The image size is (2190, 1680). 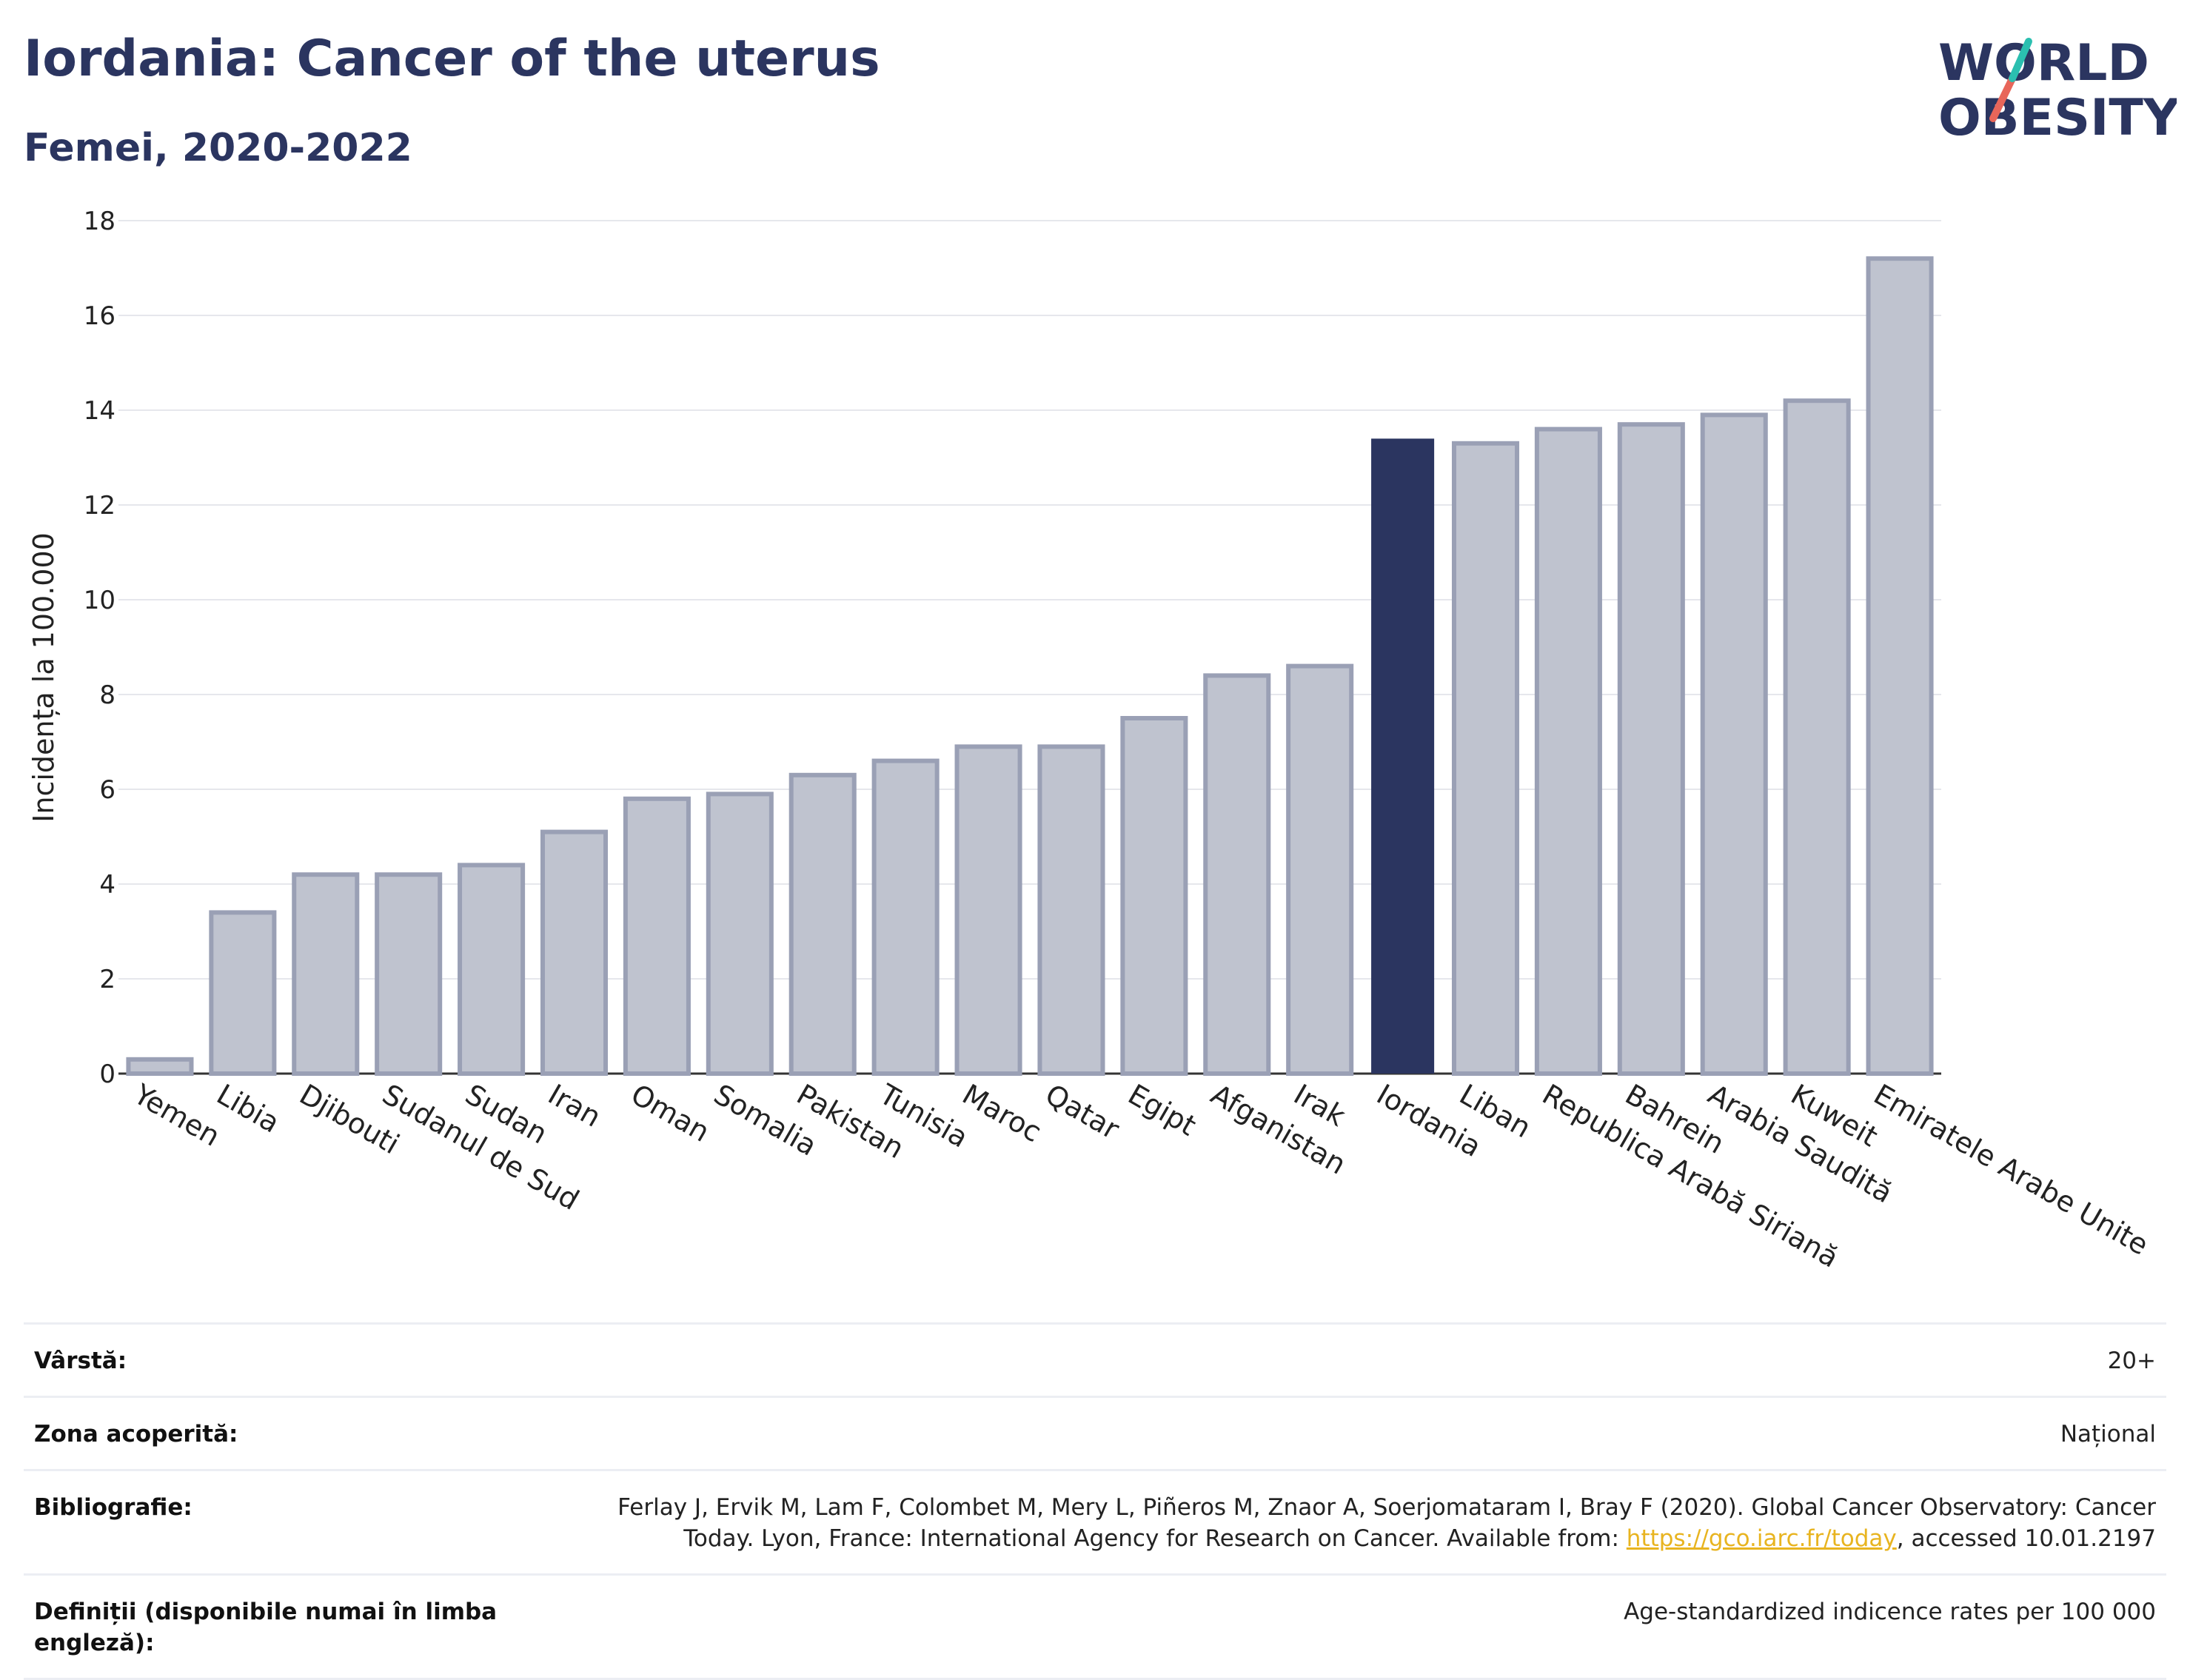 I want to click on page-title: Iordania: Cancer of the uterus, so click(x=452, y=59).